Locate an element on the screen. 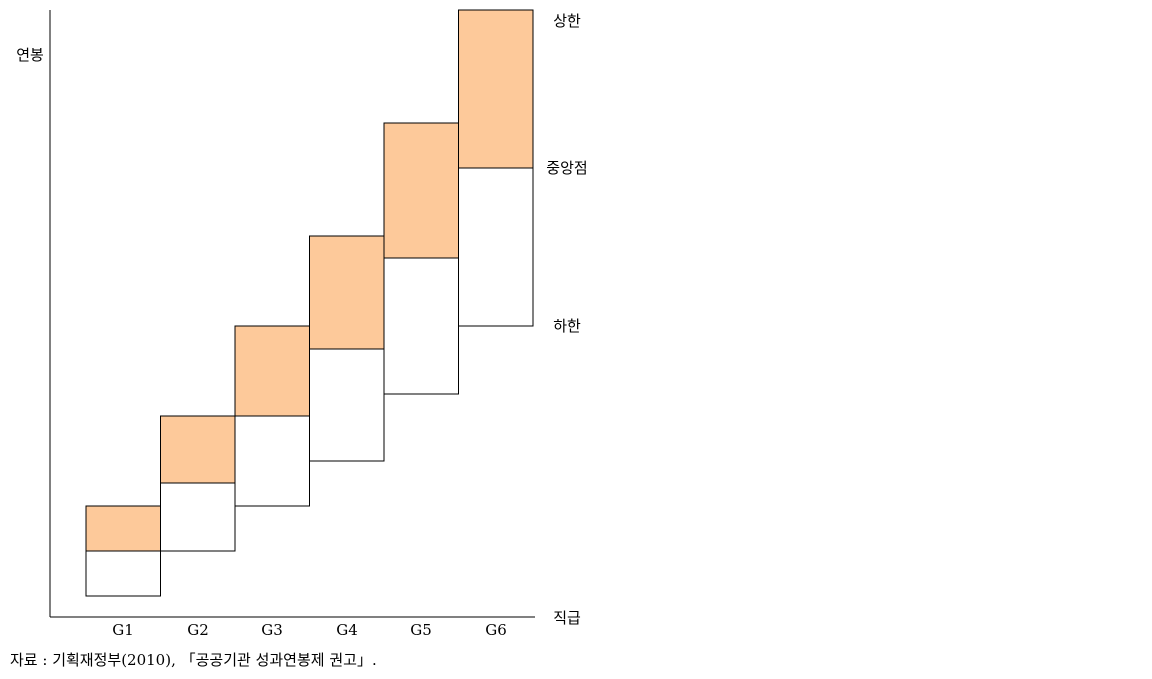 Image resolution: width=1152 pixels, height=679 pixels. y-axis-label: 연봉 is located at coordinates (30, 55).